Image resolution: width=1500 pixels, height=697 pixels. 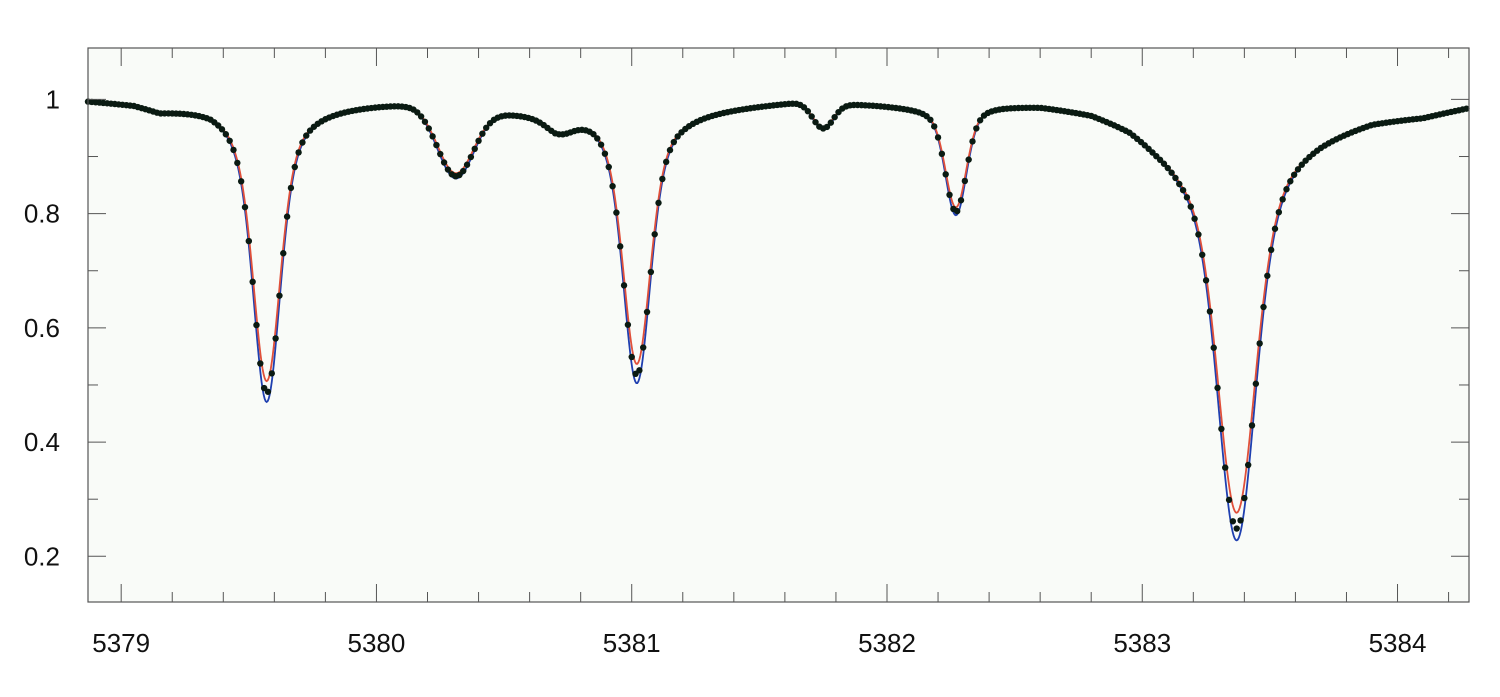 What do you see at coordinates (121, 643) in the screenshot?
I see `x-tick-label: 5379` at bounding box center [121, 643].